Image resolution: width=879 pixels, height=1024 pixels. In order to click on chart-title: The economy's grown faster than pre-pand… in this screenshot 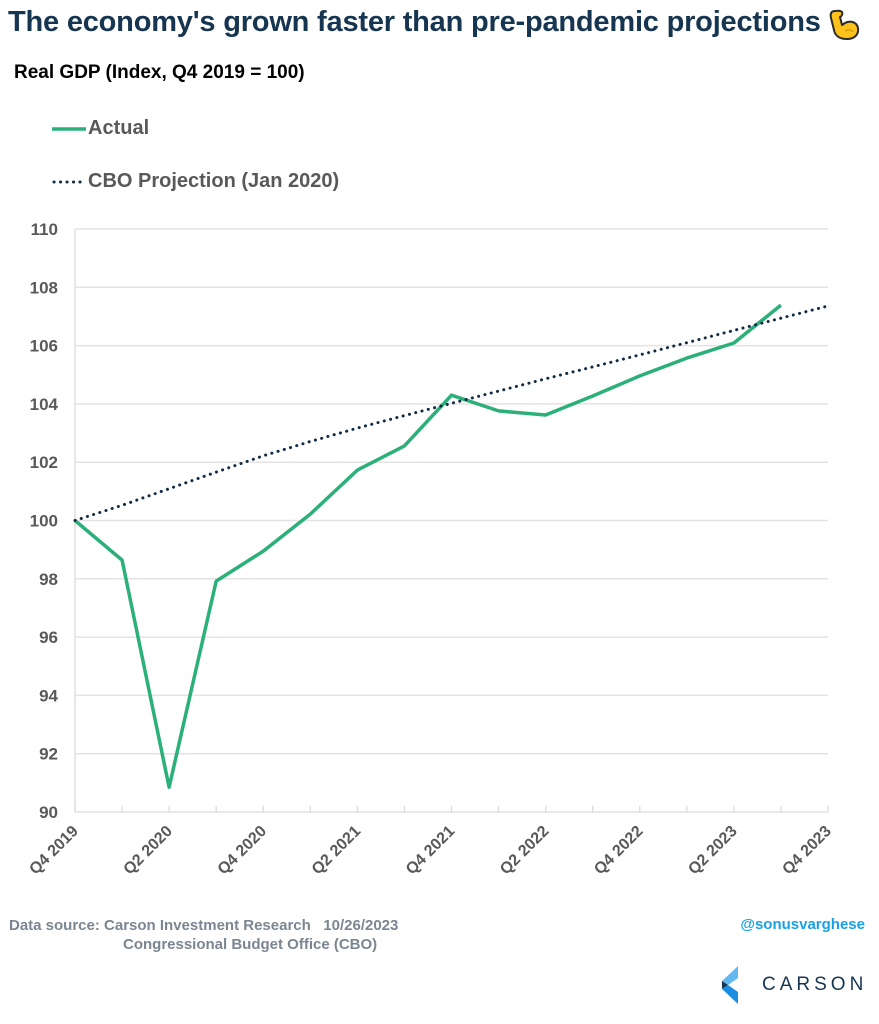, I will do `click(414, 22)`.